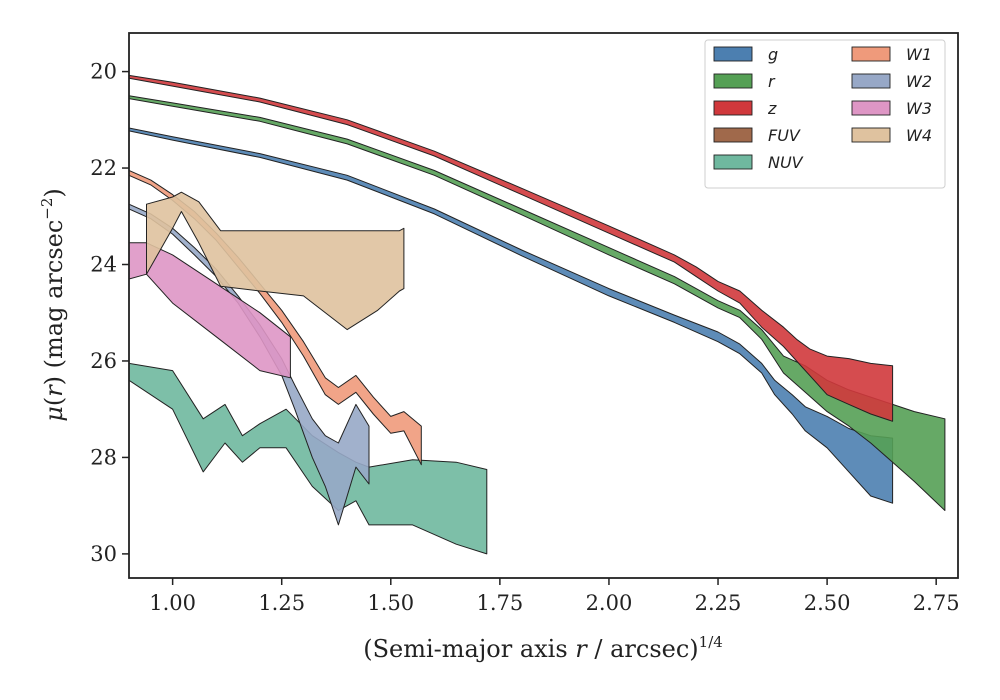 Image resolution: width=1000 pixels, height=700 pixels. I want to click on y-tick-label: 30, so click(103, 554).